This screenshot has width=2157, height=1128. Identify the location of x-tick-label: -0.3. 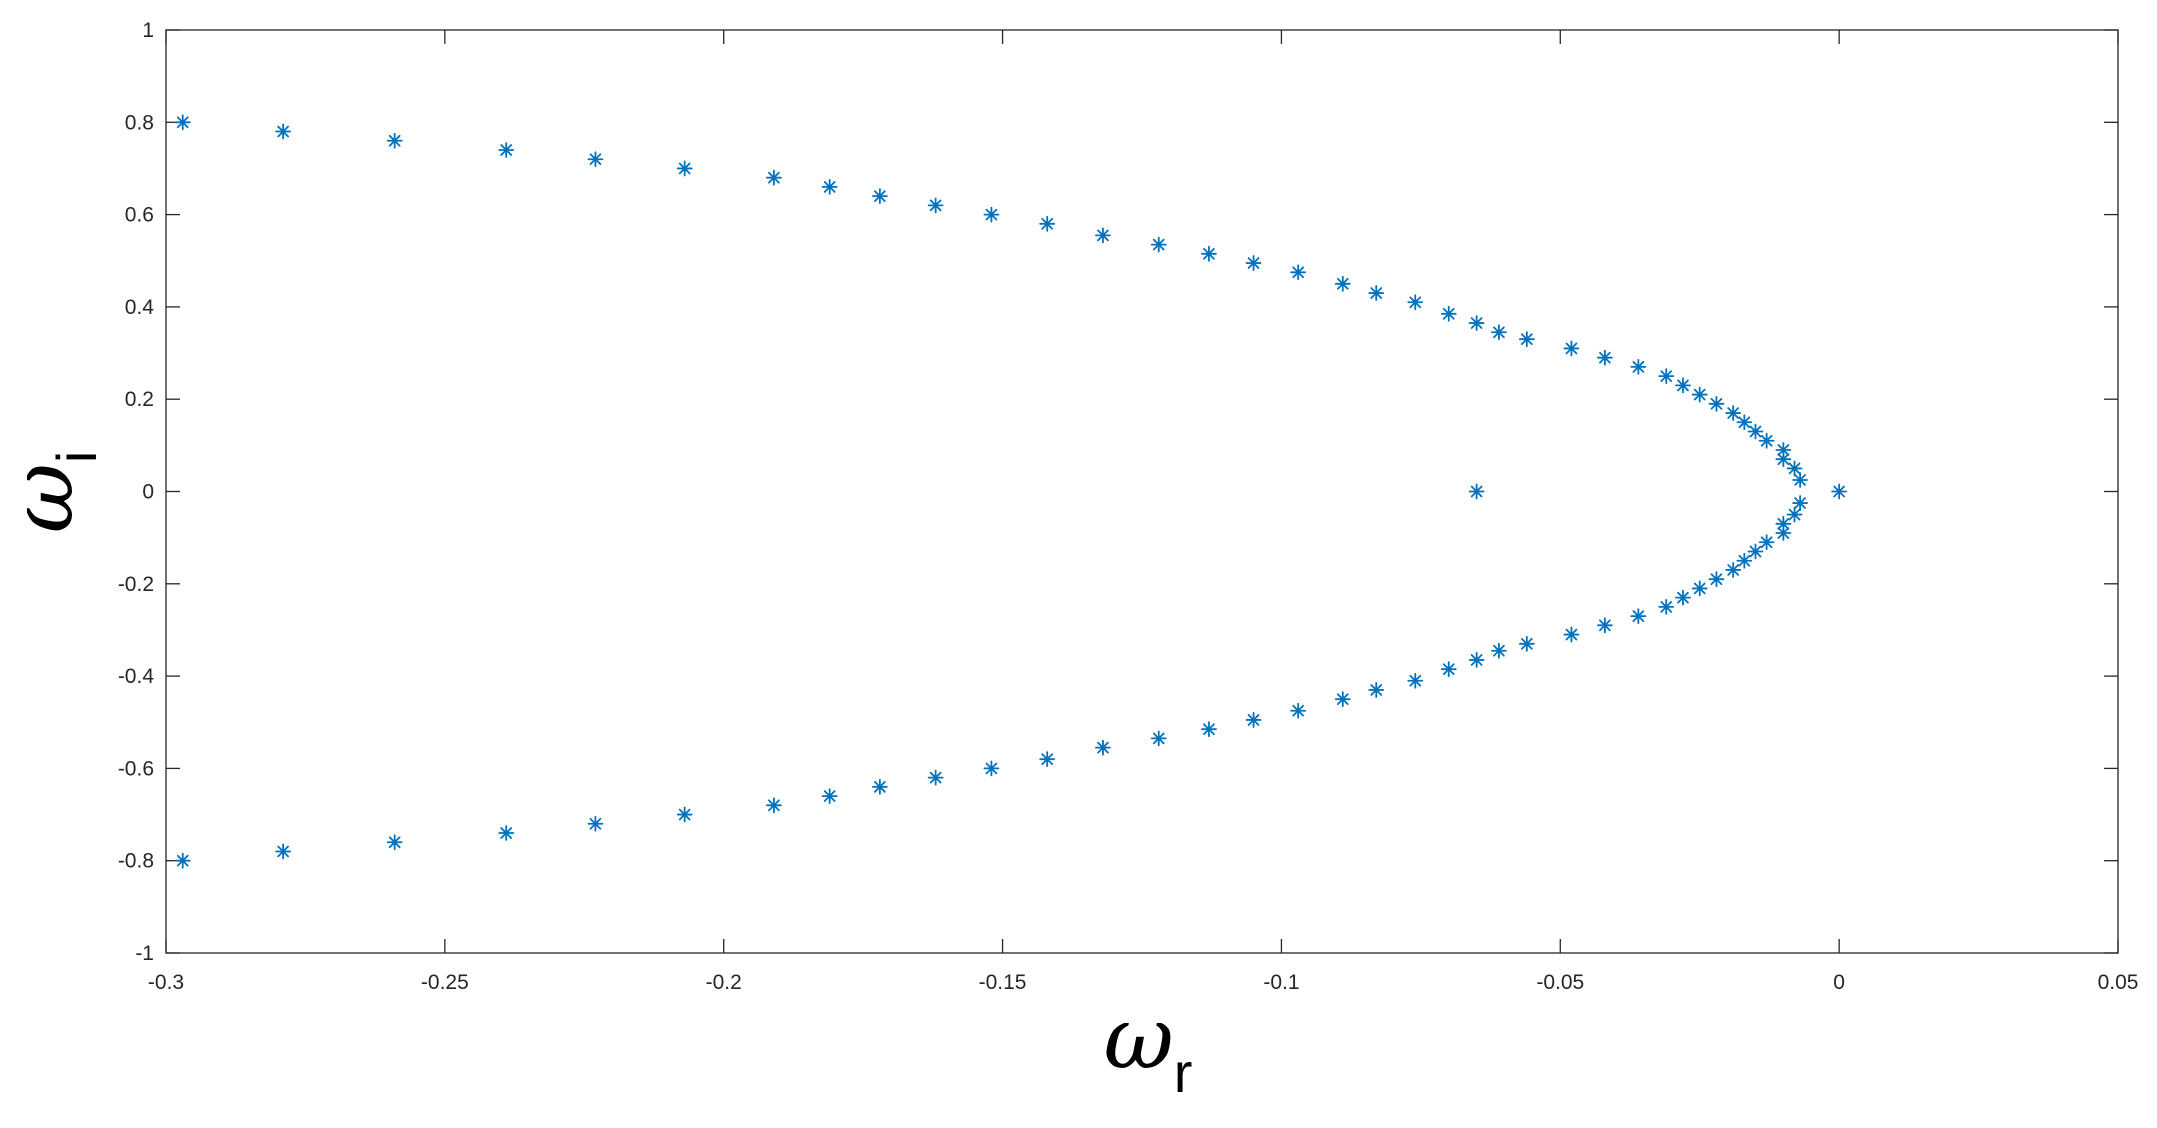
(166, 982).